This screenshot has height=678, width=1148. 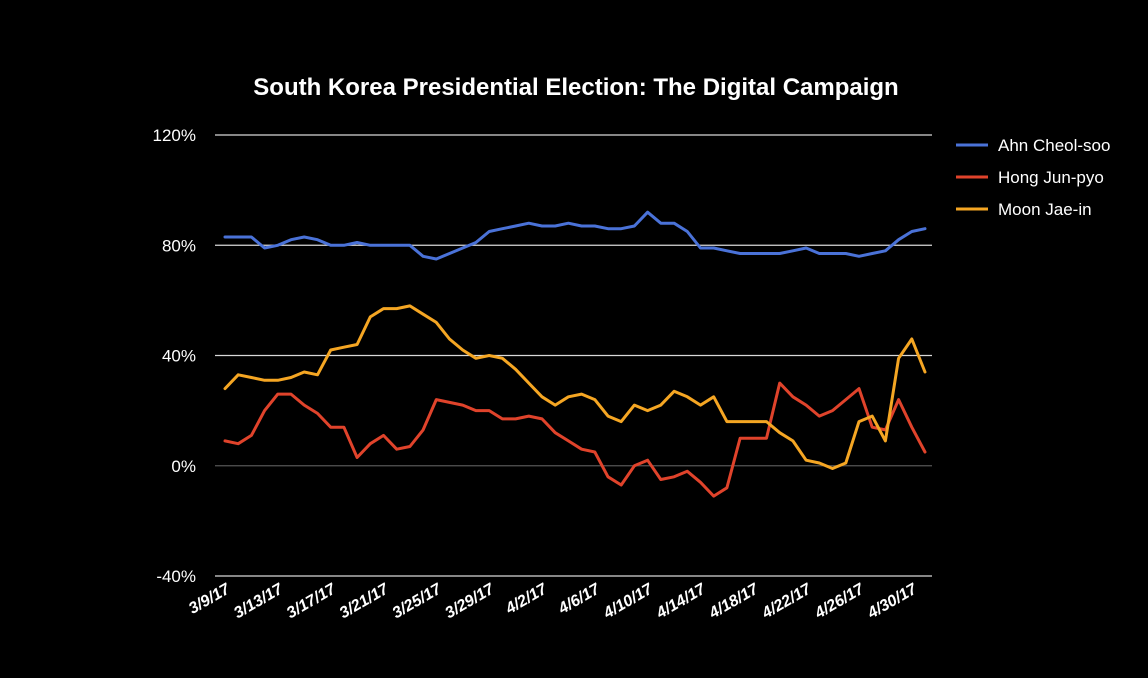 What do you see at coordinates (892, 601) in the screenshot?
I see `x-tick-label: 4/30/17` at bounding box center [892, 601].